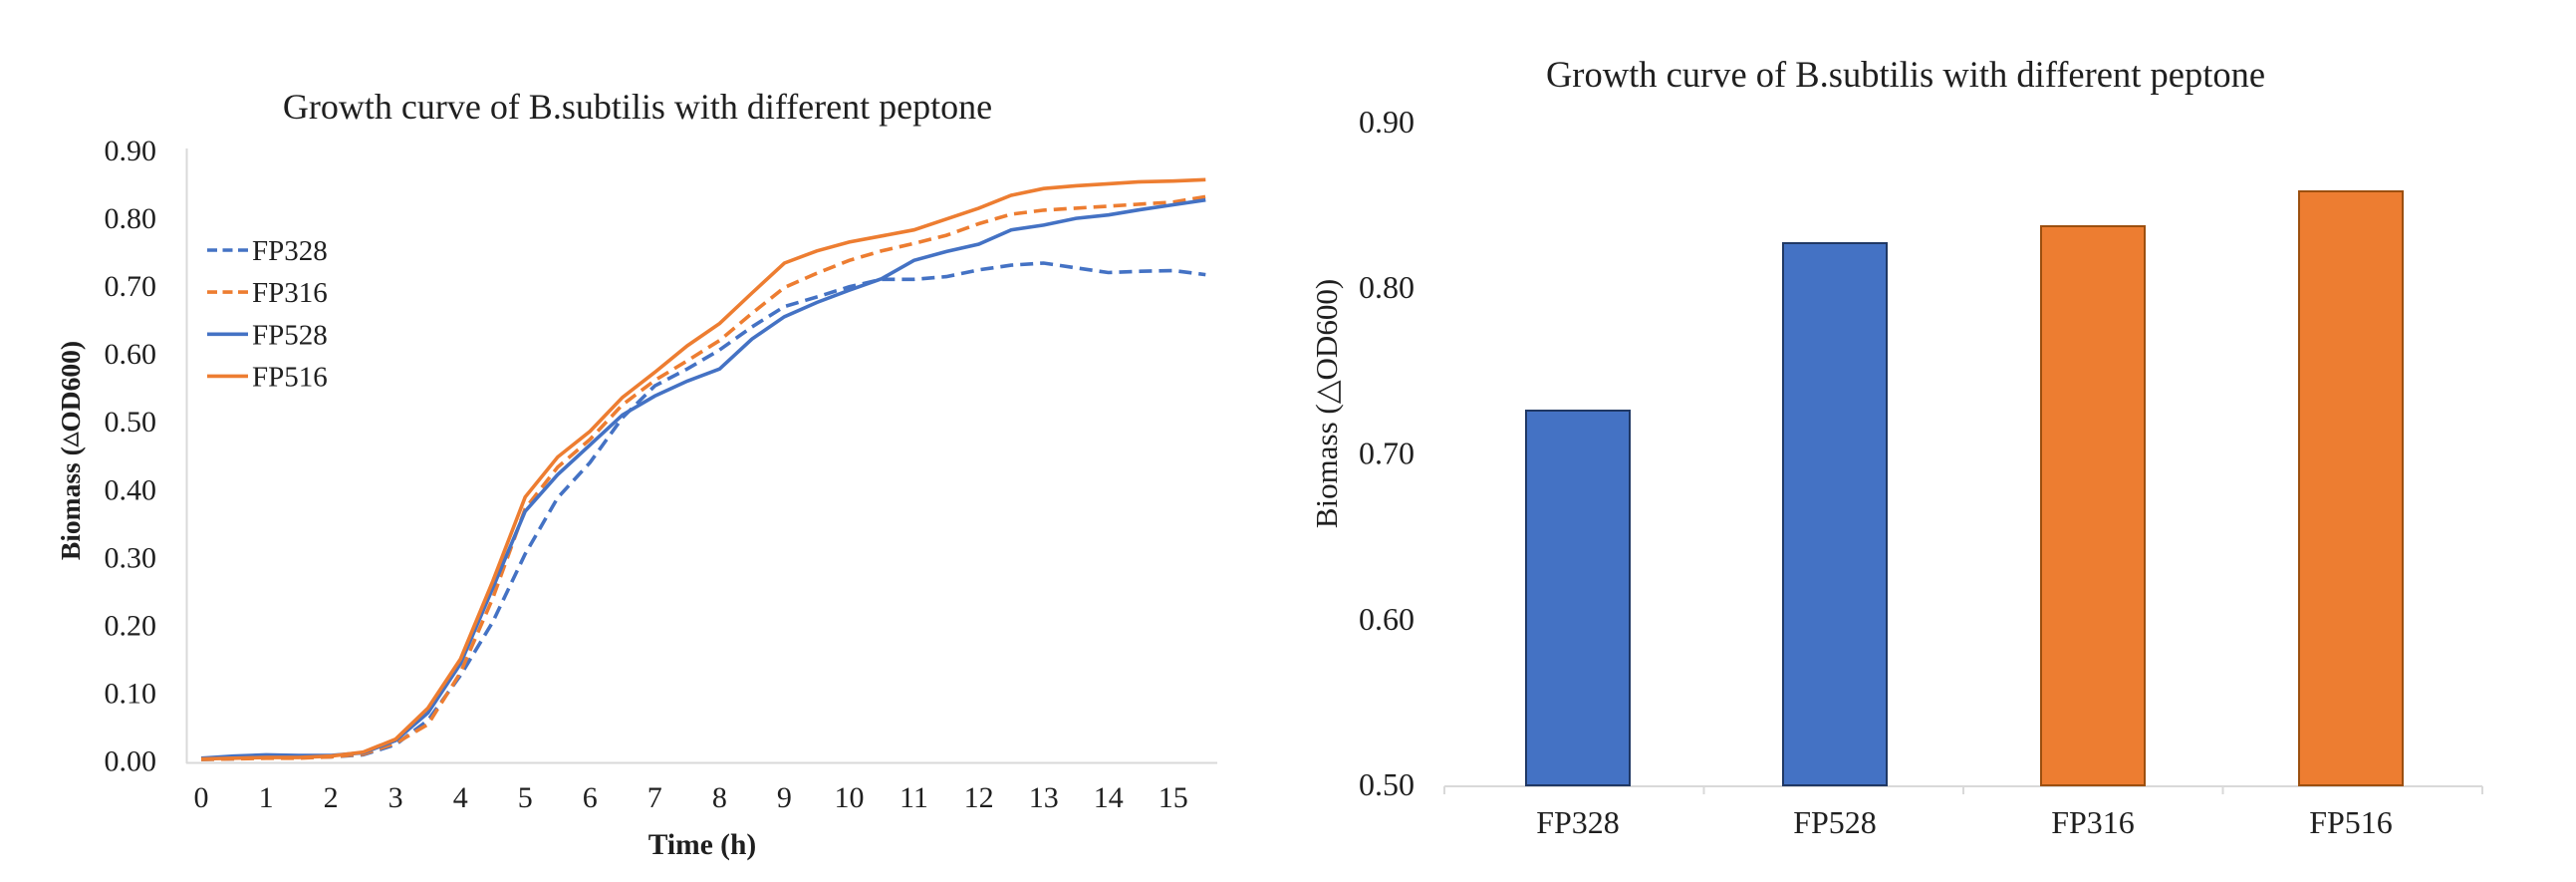 Image resolution: width=2576 pixels, height=882 pixels. What do you see at coordinates (131, 489) in the screenshot?
I see `svg-text: 0.40` at bounding box center [131, 489].